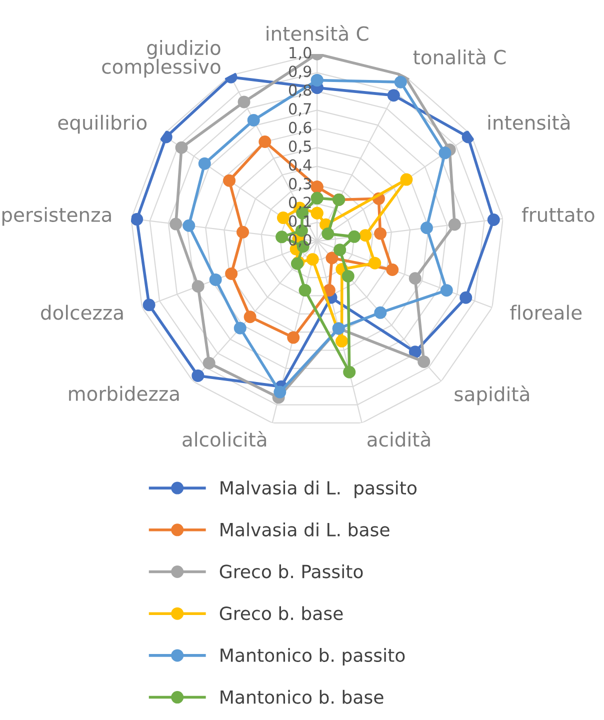 This screenshot has height=720, width=604. I want to click on y-tick-label: 0,5, so click(299, 147).